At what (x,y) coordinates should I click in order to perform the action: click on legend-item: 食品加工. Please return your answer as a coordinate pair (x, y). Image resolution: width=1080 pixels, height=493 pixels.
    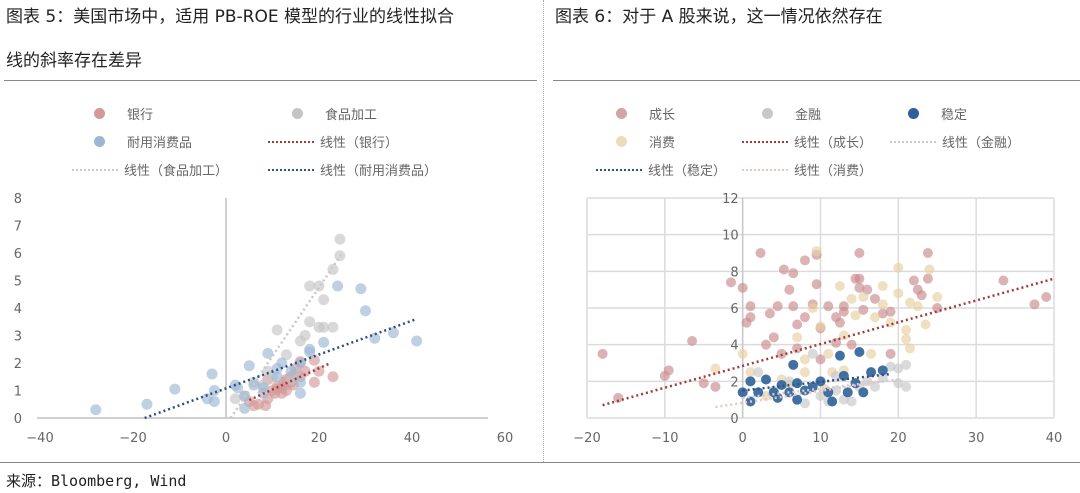
    Looking at the image, I should click on (334, 113).